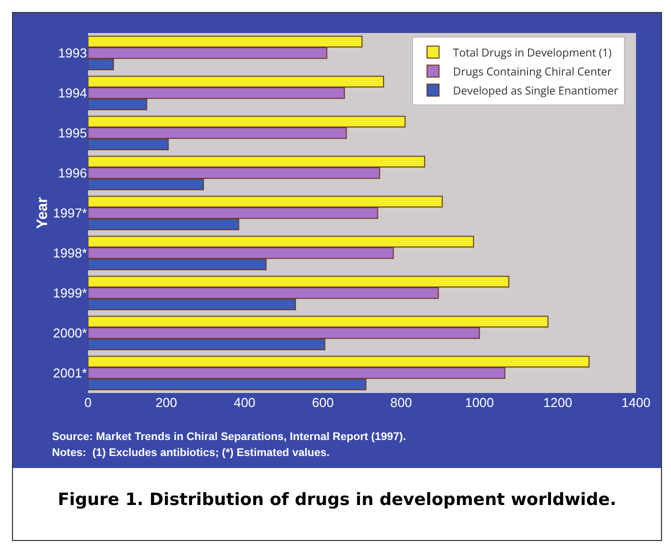  Describe the element at coordinates (70, 253) in the screenshot. I see `y-tick-label: 1998*` at that location.